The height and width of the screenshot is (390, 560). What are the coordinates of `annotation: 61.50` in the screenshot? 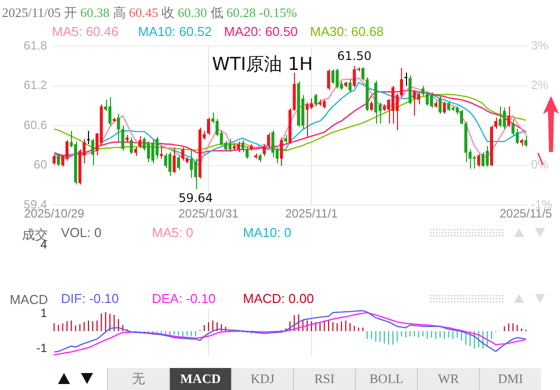 It's located at (354, 56).